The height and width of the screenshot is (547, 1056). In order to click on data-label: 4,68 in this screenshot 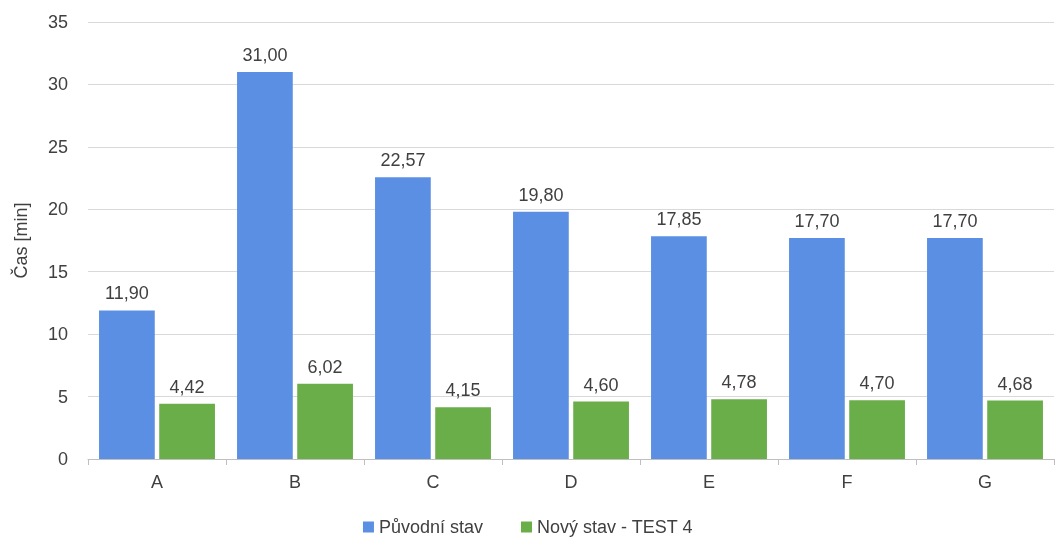, I will do `click(1015, 383)`.